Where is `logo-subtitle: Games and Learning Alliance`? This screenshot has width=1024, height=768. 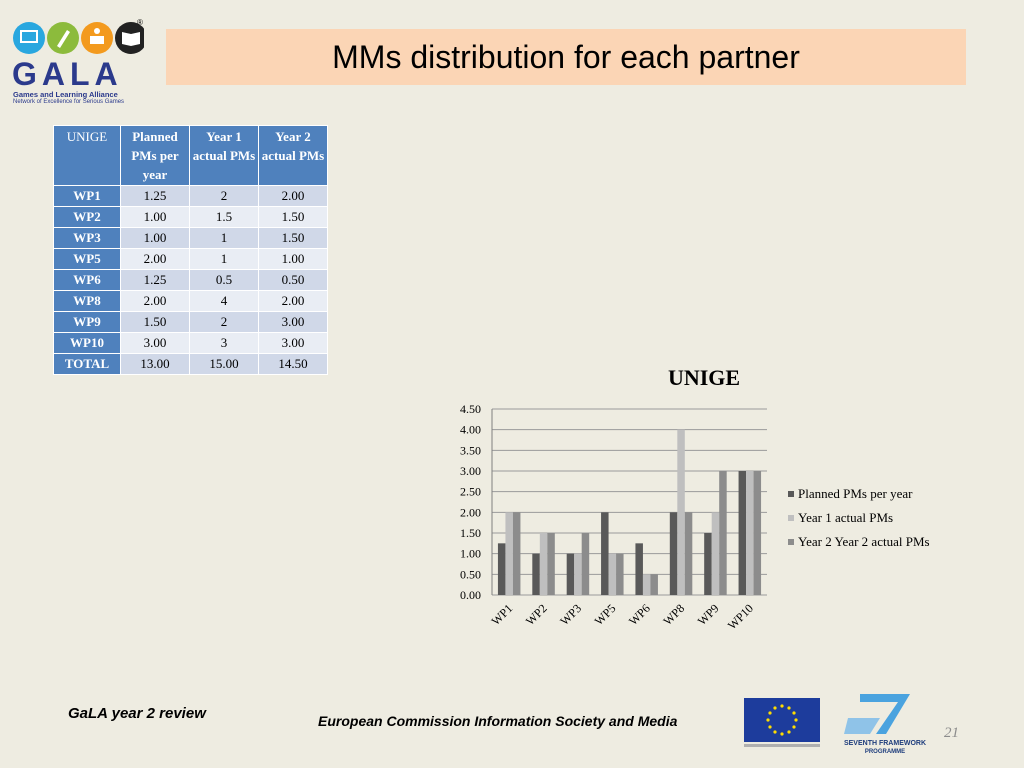
logo-subtitle: Games and Learning Alliance is located at coordinates (65, 94).